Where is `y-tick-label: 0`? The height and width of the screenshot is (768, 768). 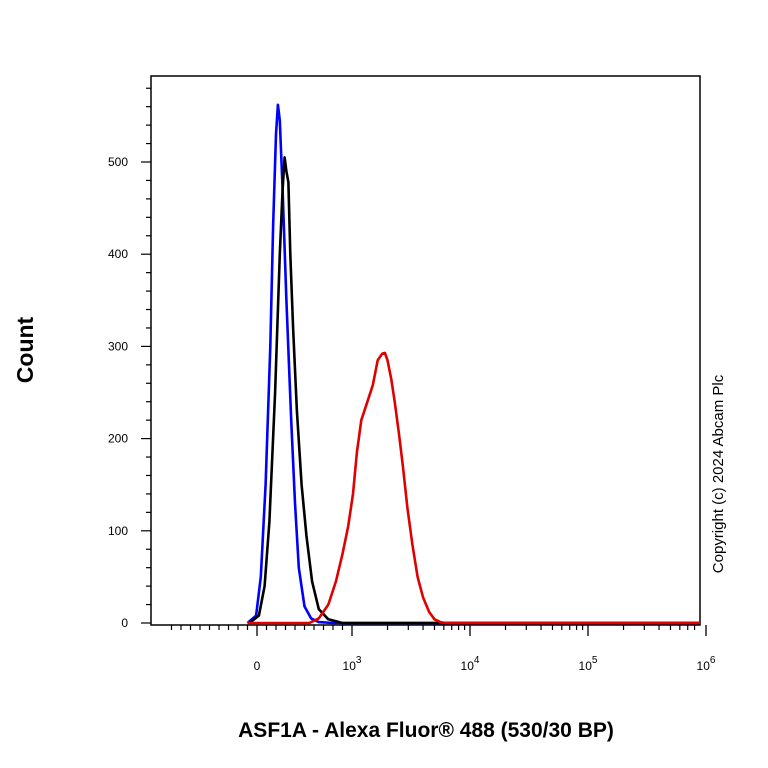 y-tick-label: 0 is located at coordinates (124, 623).